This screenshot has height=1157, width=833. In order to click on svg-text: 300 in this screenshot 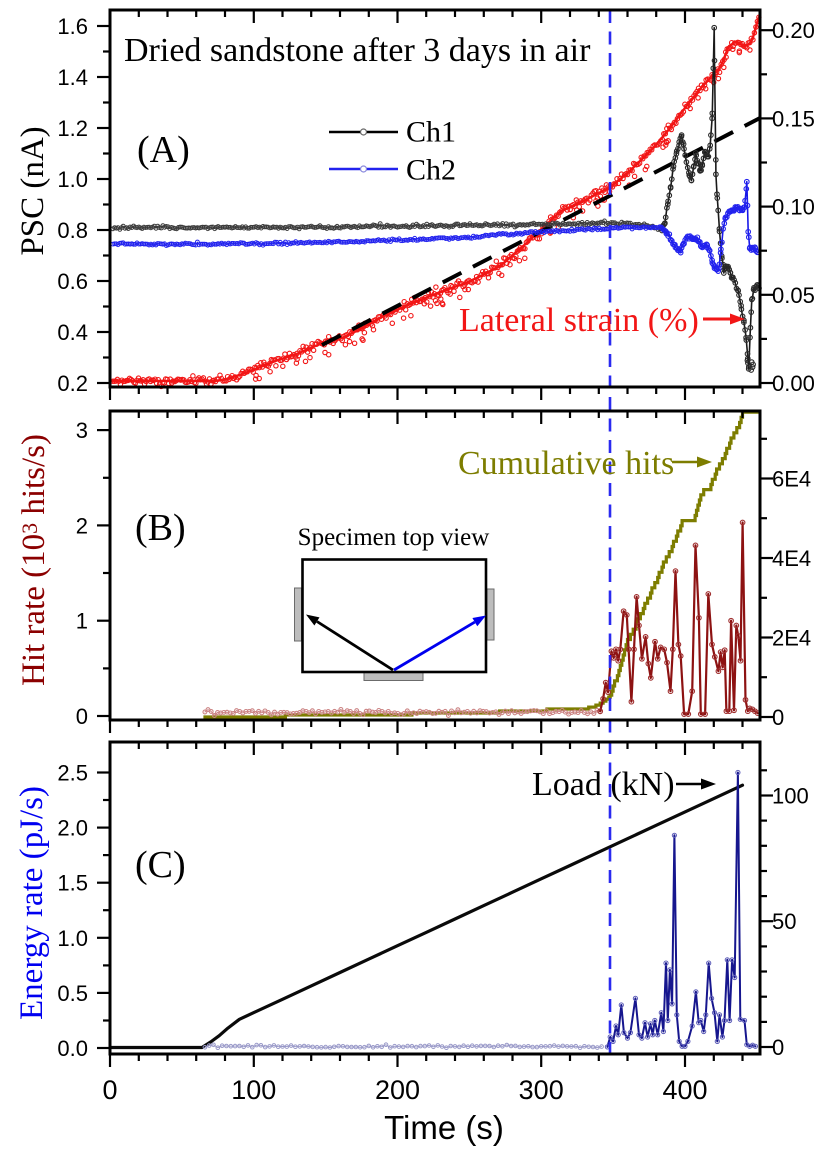, I will do `click(541, 1090)`.